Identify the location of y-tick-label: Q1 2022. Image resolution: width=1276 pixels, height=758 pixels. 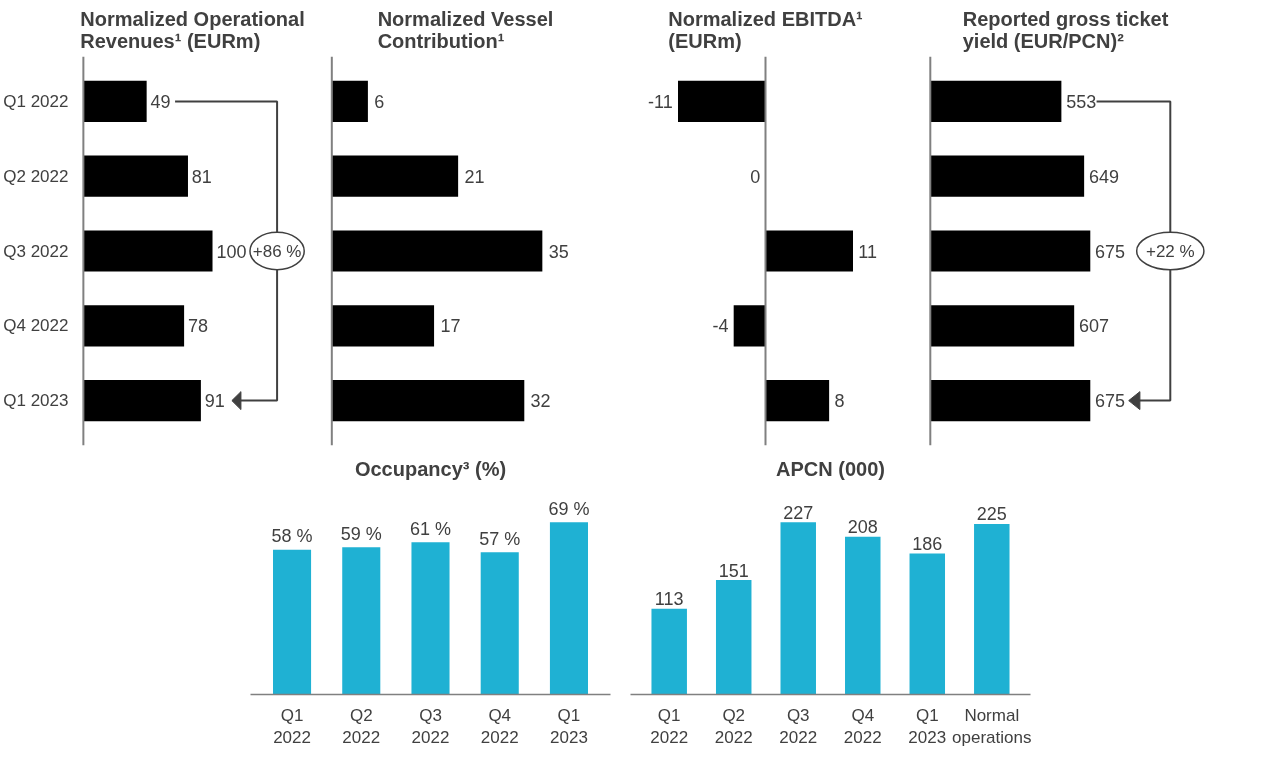
(36, 101).